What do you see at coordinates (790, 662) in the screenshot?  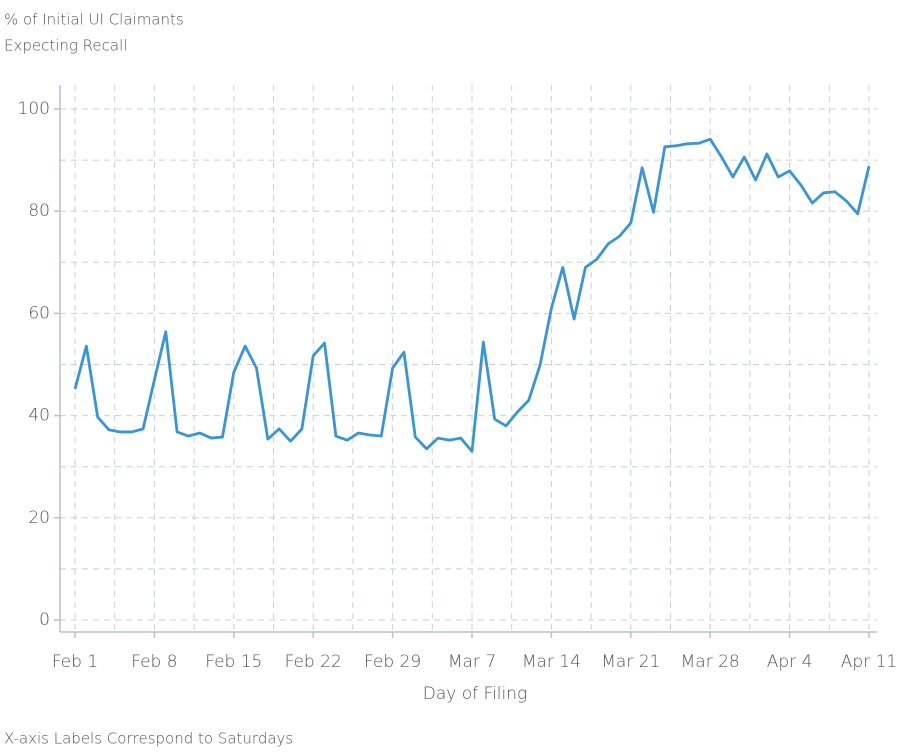 I see `x-tick-label: Apr 4` at bounding box center [790, 662].